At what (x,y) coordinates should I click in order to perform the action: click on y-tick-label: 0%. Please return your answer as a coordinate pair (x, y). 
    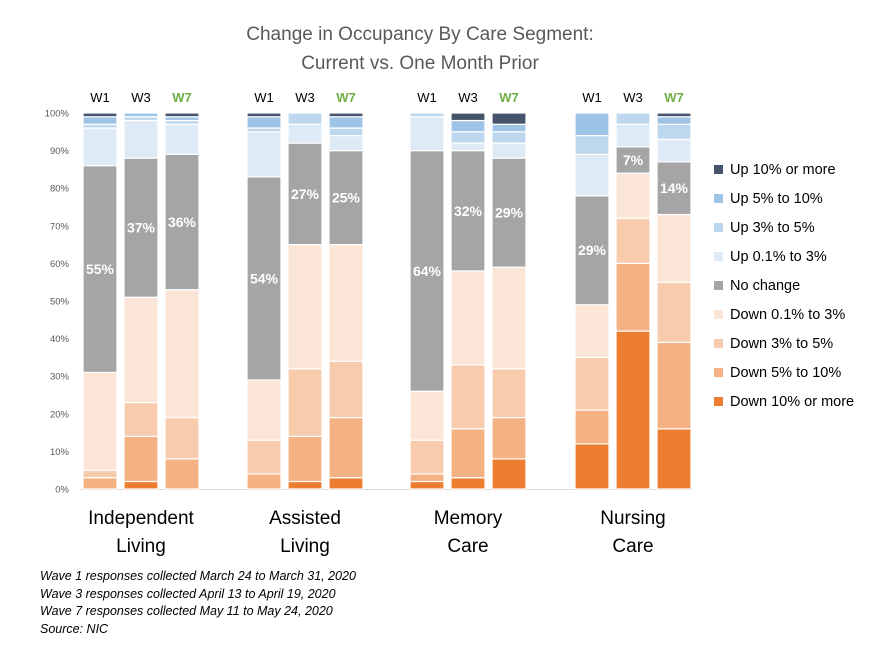
    Looking at the image, I should click on (62, 490).